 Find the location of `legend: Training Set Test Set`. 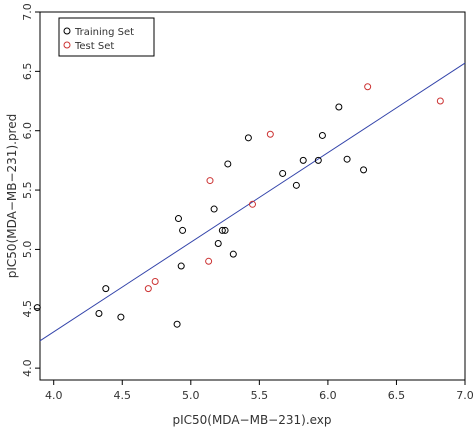

legend: Training Set Test Set is located at coordinates (106, 37).